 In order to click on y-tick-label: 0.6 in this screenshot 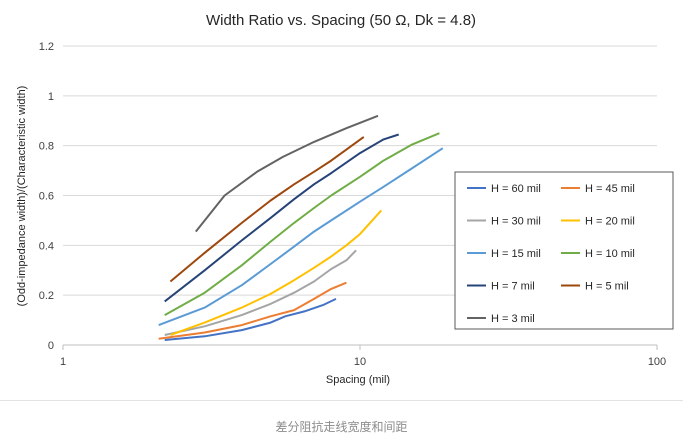, I will do `click(46, 197)`.